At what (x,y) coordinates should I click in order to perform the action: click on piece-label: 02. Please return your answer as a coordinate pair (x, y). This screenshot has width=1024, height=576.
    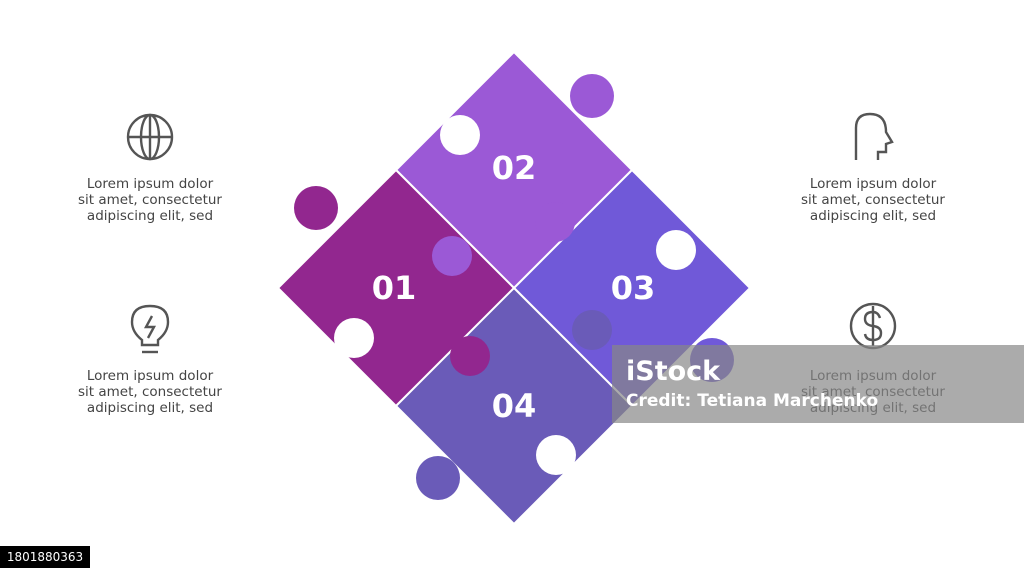
    Looking at the image, I should click on (514, 168).